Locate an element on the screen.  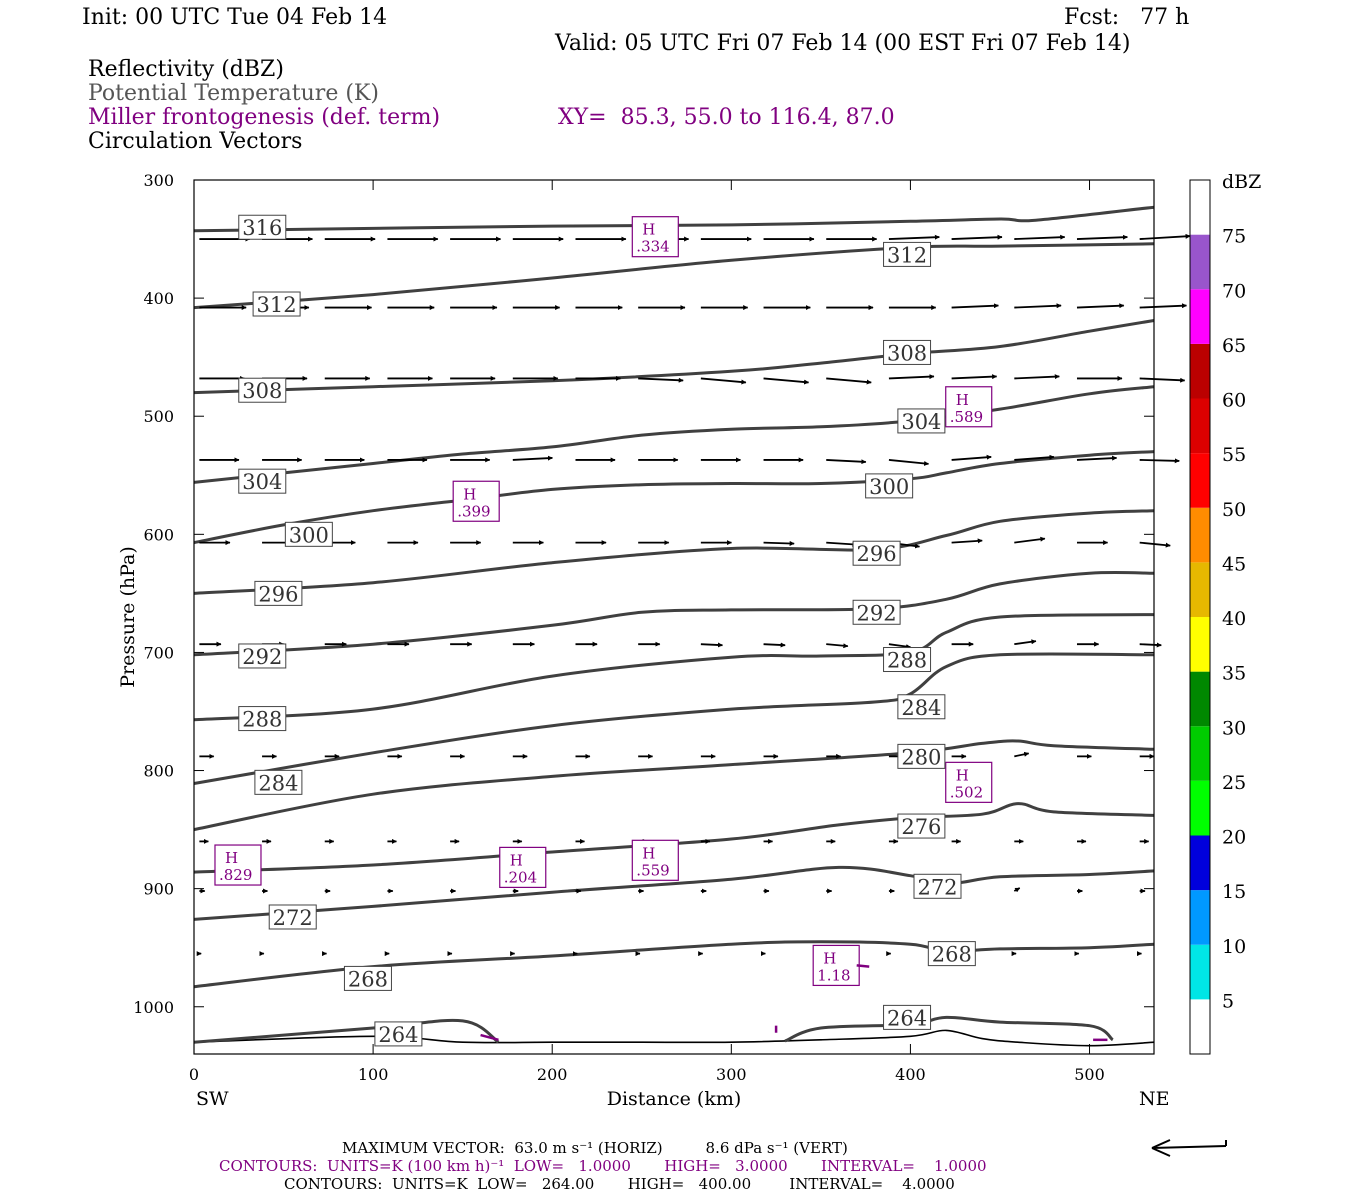
x-axis-label: Distance (km) is located at coordinates (674, 1099).